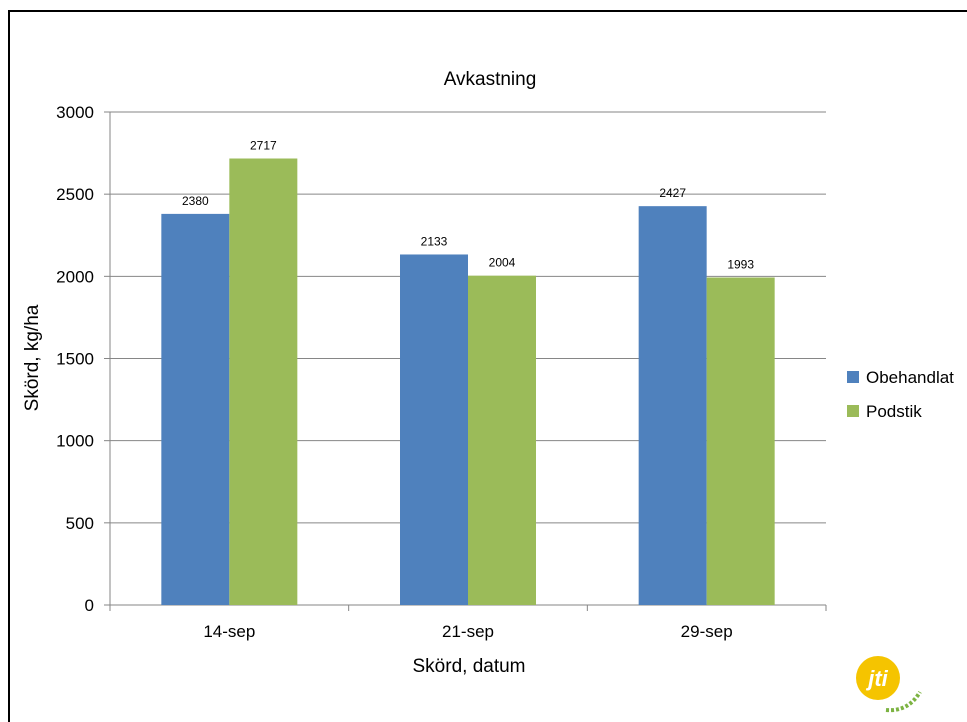  Describe the element at coordinates (89, 605) in the screenshot. I see `y-tick-label: 0` at that location.